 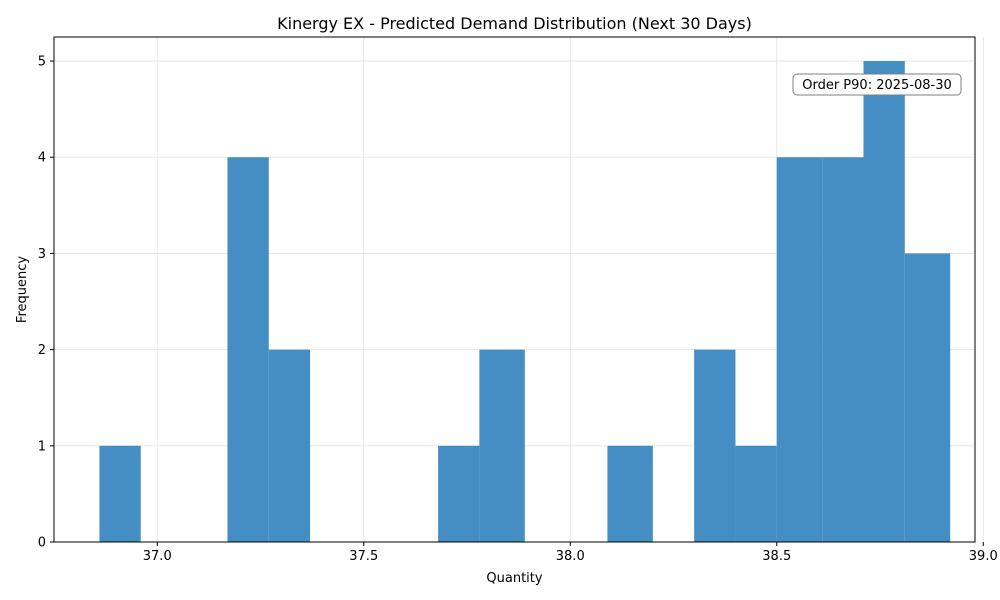 I want to click on annotation-box: Order P90: 2025-08-30, so click(x=877, y=84).